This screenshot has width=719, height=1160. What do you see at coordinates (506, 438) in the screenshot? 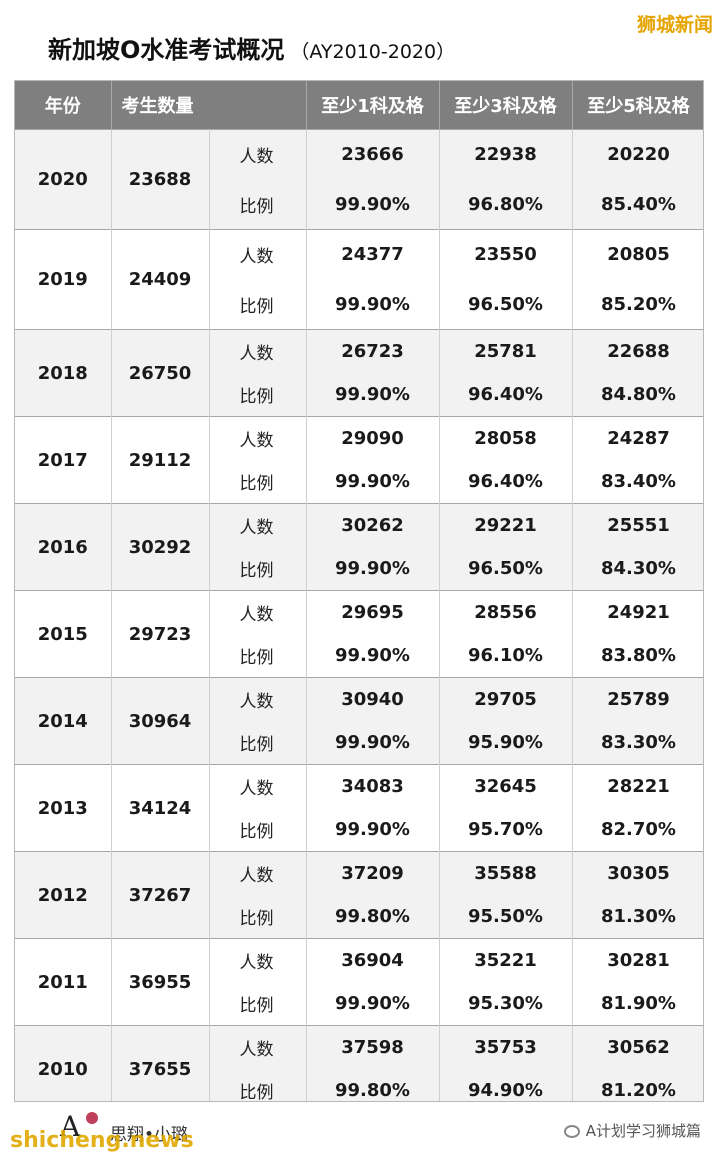
I see `count-cell: 28058` at bounding box center [506, 438].